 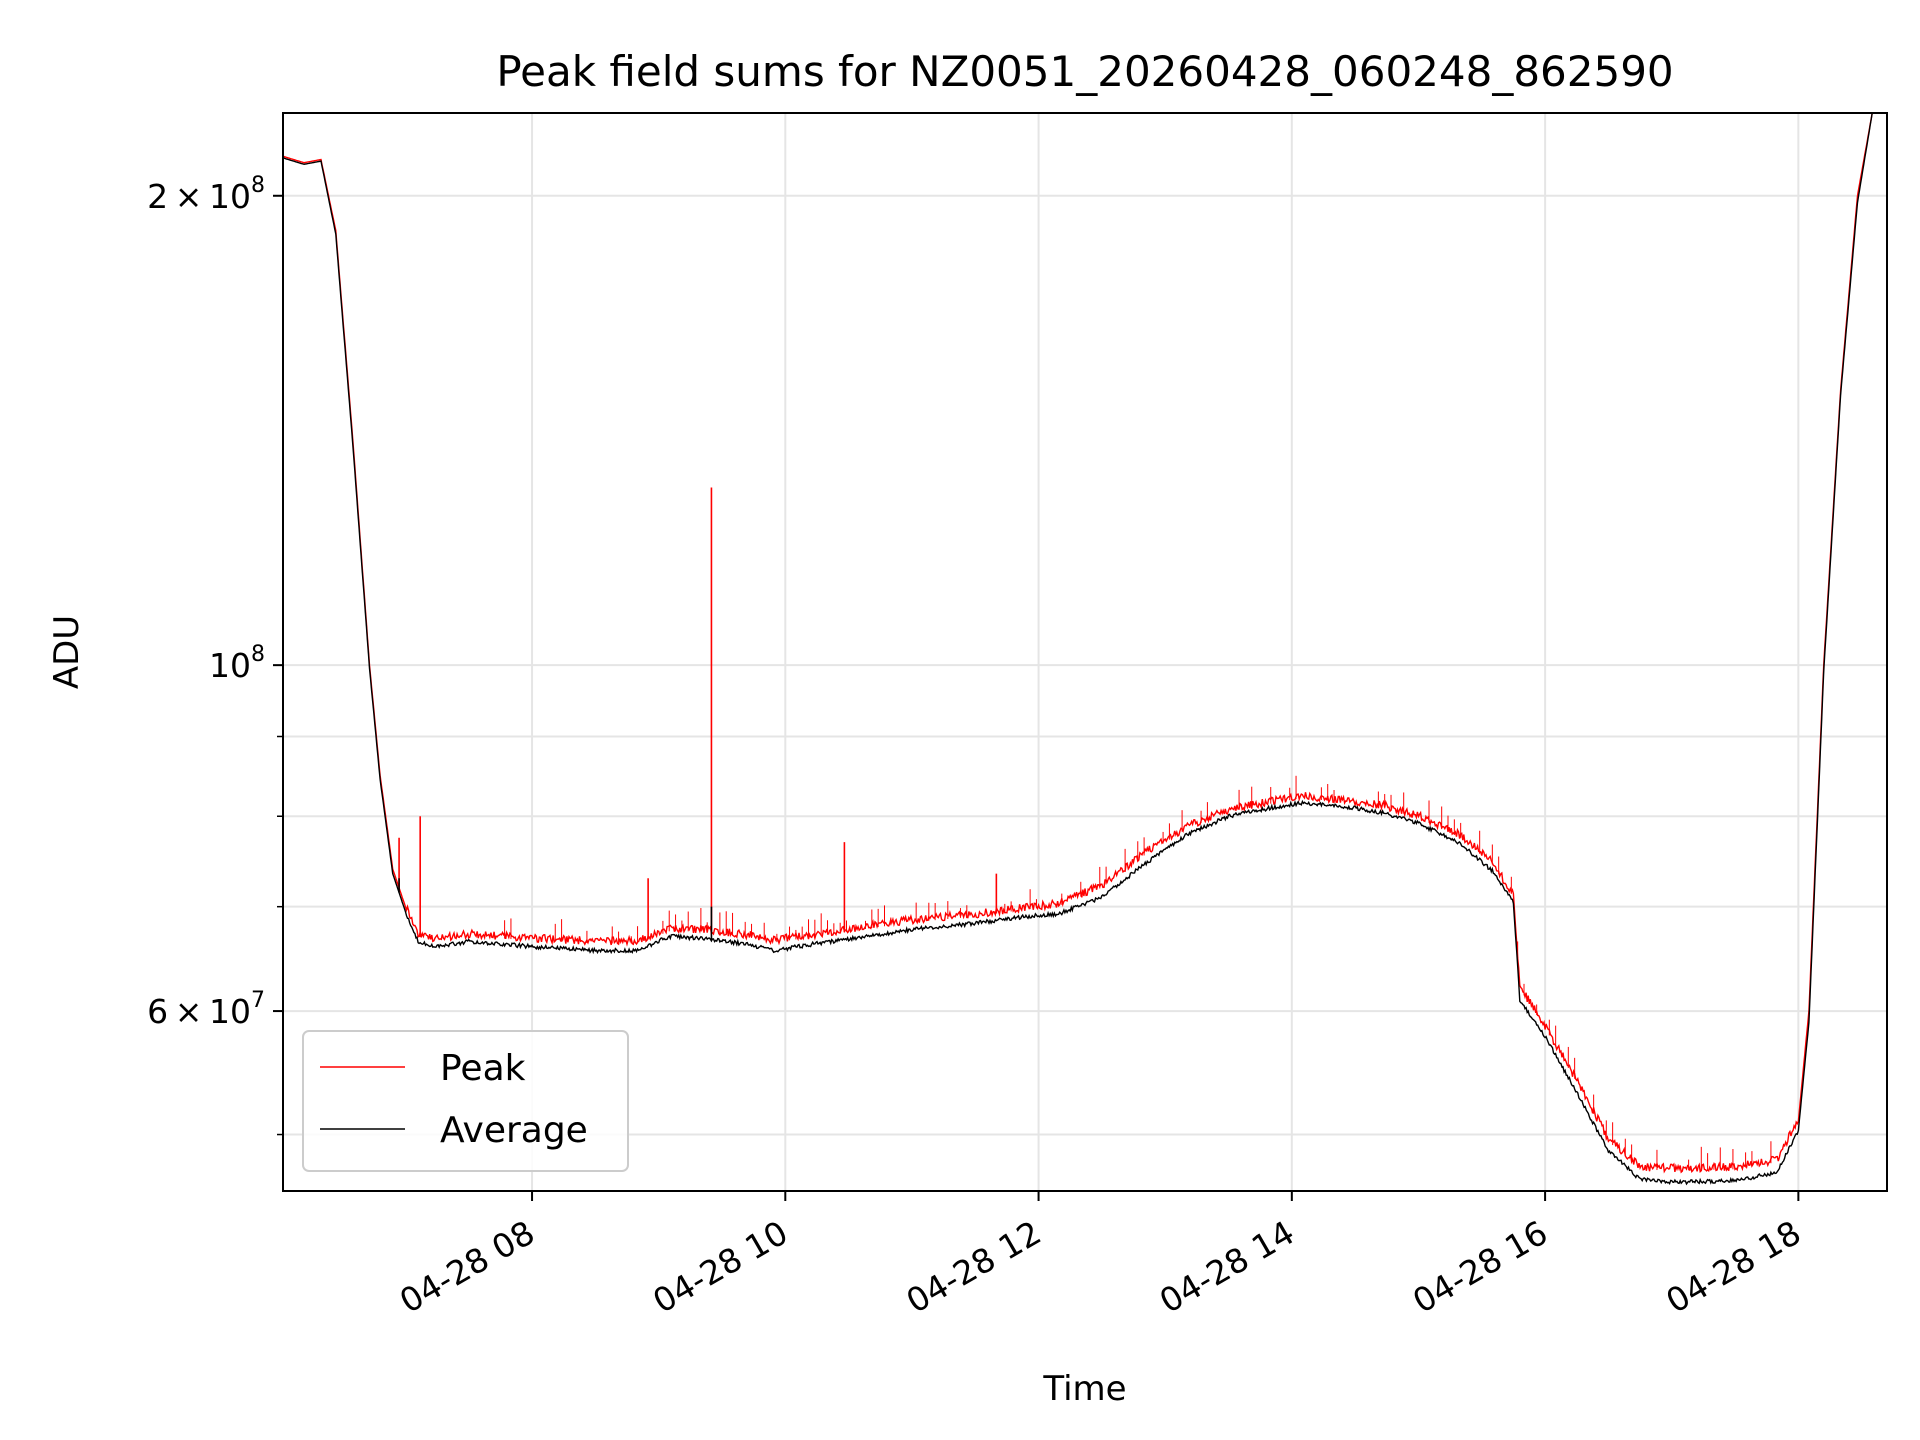 I want to click on legend-label-average: Average, so click(x=514, y=1130).